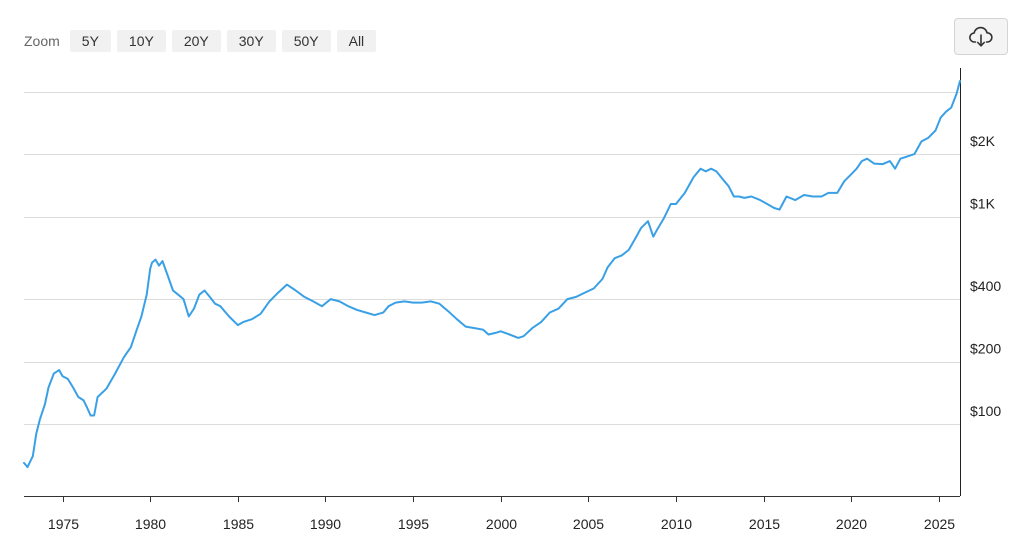 This screenshot has width=1024, height=547. I want to click on x-tick-label: 2000, so click(501, 524).